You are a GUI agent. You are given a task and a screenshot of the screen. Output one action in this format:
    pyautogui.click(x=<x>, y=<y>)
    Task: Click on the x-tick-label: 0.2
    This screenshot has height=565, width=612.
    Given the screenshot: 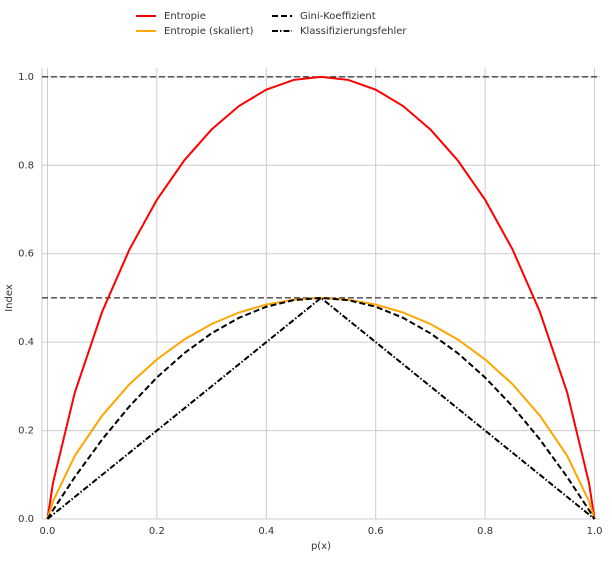 What is the action you would take?
    pyautogui.click(x=157, y=531)
    